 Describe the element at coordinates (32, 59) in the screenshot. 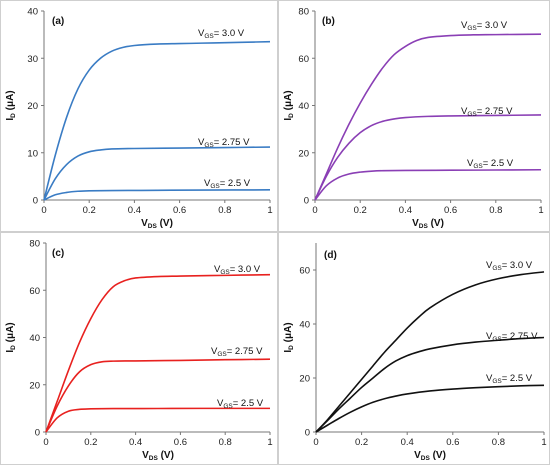

I see `y-tick-label: 30` at that location.